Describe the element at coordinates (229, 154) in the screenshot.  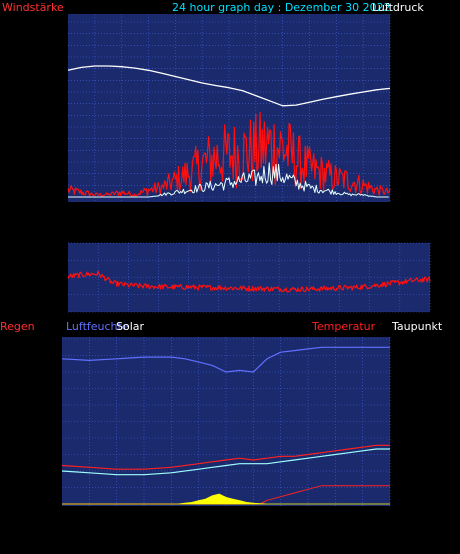
I see `wind-series-line` at that location.